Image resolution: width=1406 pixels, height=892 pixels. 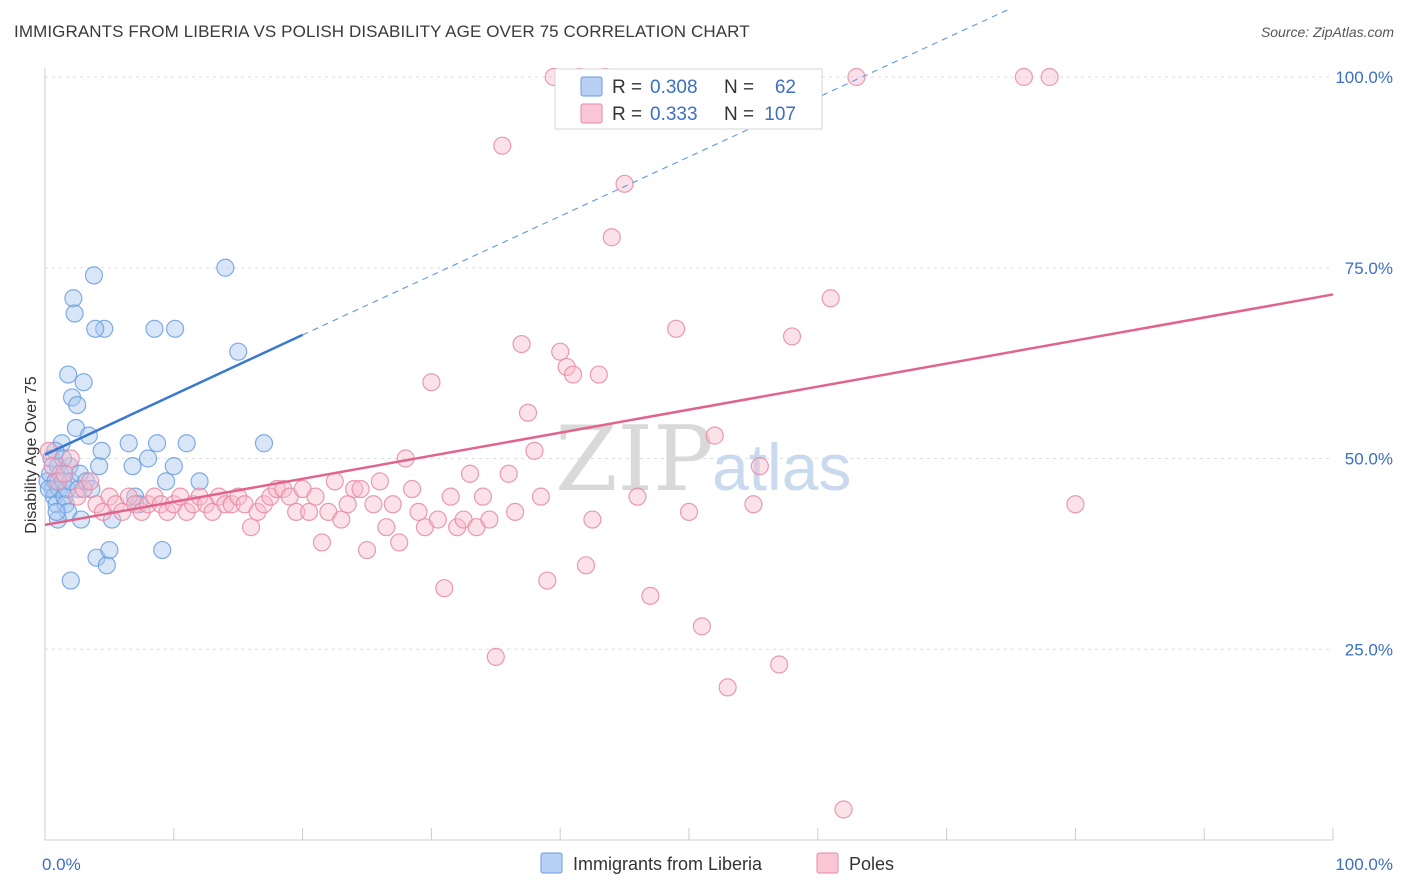 I want to click on legend-n-label-1: N =, so click(x=739, y=87).